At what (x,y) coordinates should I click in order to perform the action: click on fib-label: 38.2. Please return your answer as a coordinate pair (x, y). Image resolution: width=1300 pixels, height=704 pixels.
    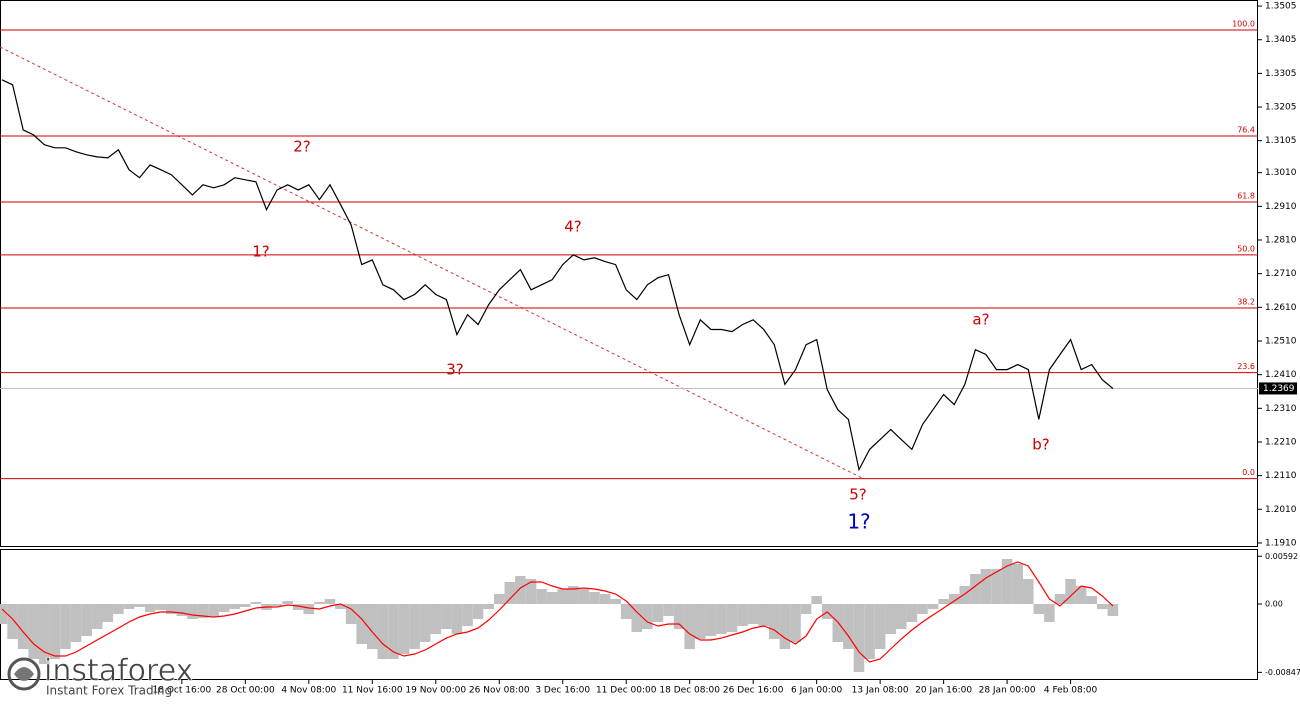
    Looking at the image, I should click on (1246, 302).